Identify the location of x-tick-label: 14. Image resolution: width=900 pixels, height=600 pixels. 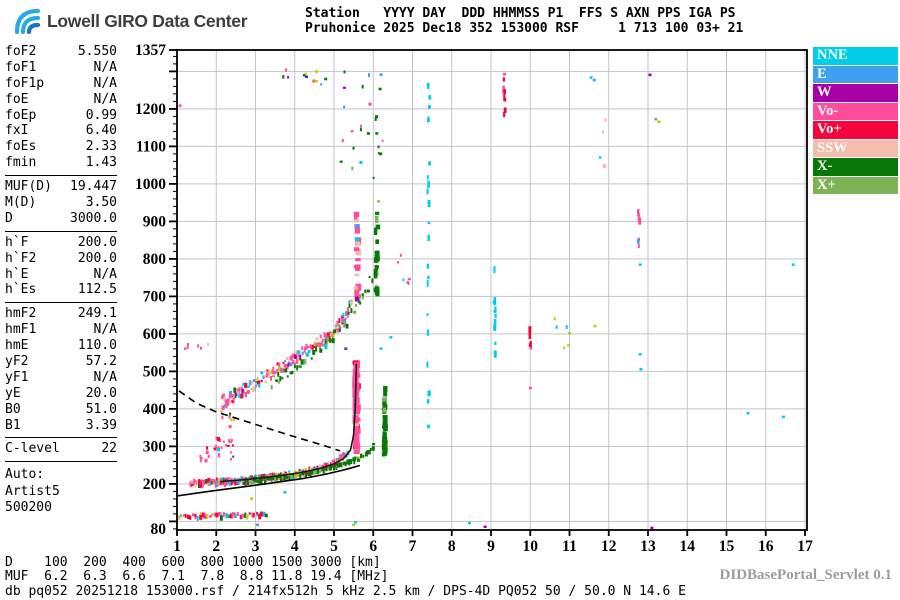
(688, 546).